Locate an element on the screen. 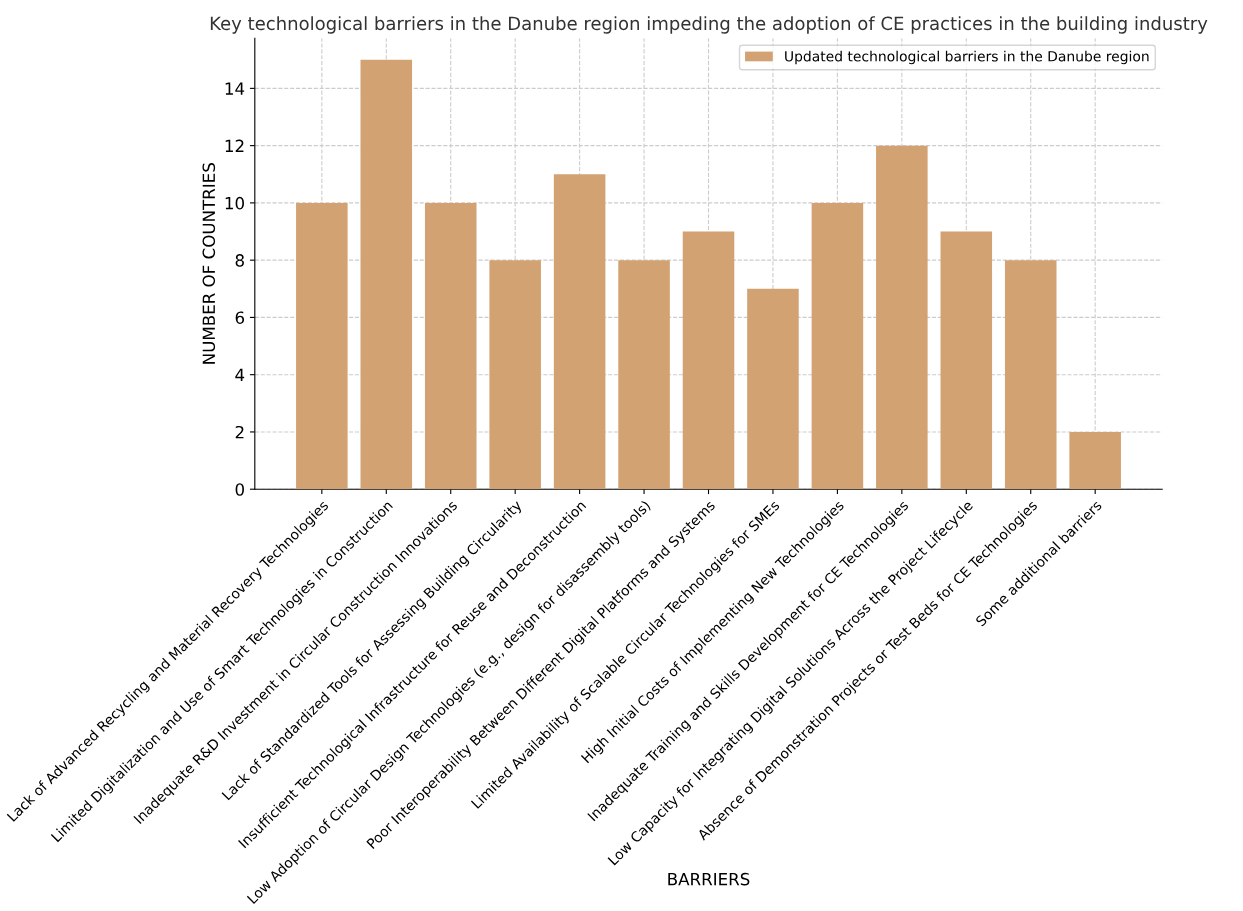 The height and width of the screenshot is (911, 1243). chart-title: Key technological barriers in the Danube region impeding the adoption of CE practices in the building industry is located at coordinates (709, 25).